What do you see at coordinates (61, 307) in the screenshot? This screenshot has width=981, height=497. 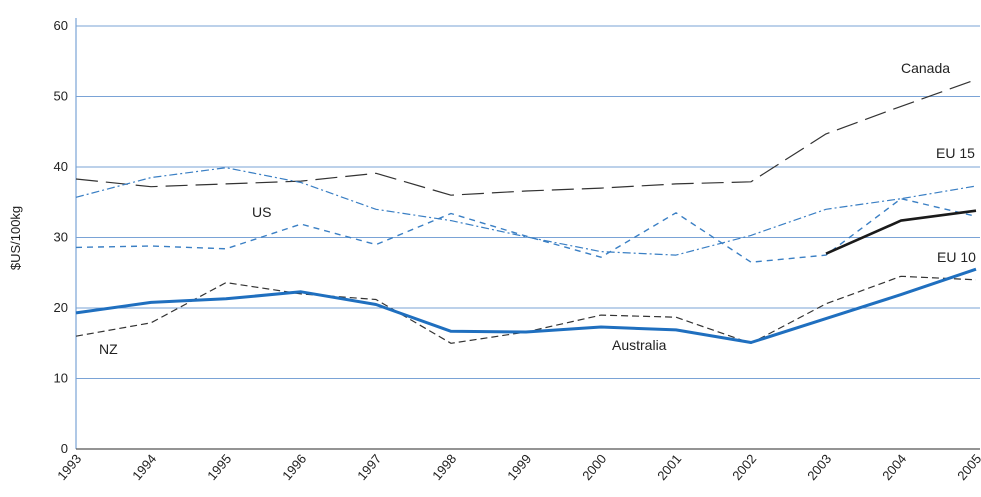 I see `y-tick-label-20: 20` at bounding box center [61, 307].